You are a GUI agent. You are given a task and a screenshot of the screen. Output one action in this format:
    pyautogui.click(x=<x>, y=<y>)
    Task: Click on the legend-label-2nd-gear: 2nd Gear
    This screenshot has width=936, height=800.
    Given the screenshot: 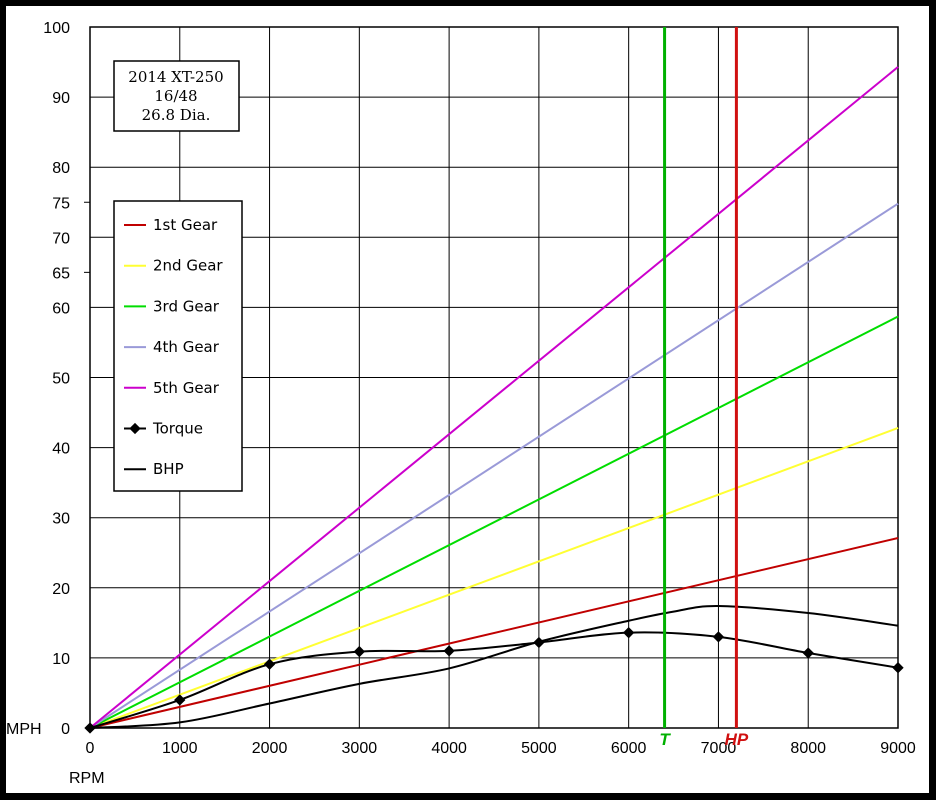 What is the action you would take?
    pyautogui.click(x=188, y=266)
    